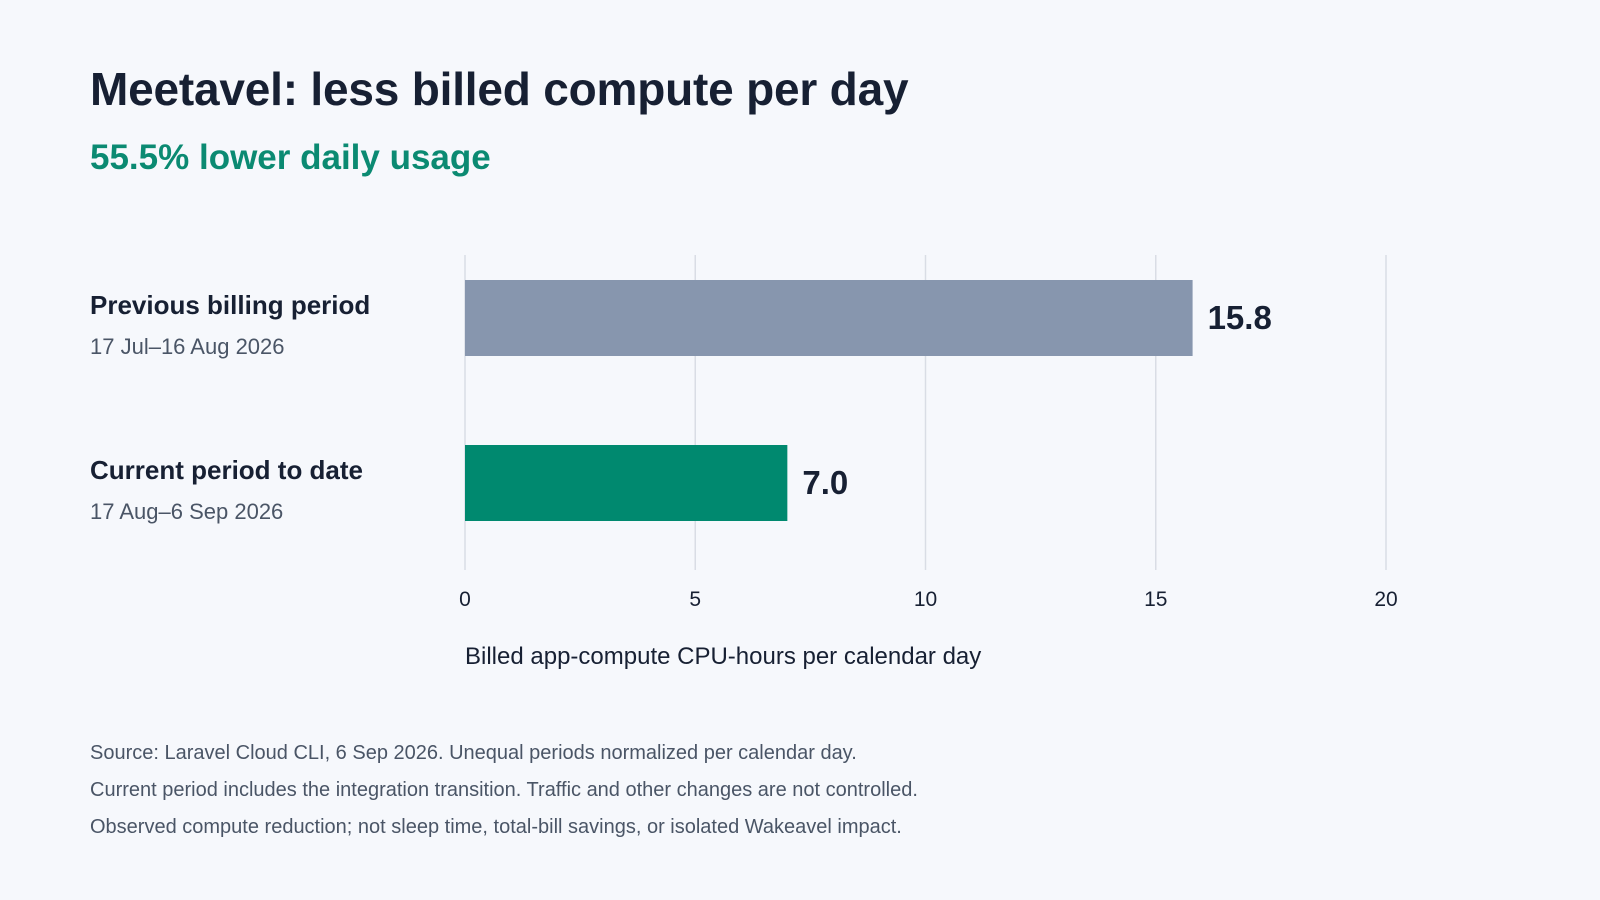  Describe the element at coordinates (465, 599) in the screenshot. I see `x-tick-label: 0` at that location.